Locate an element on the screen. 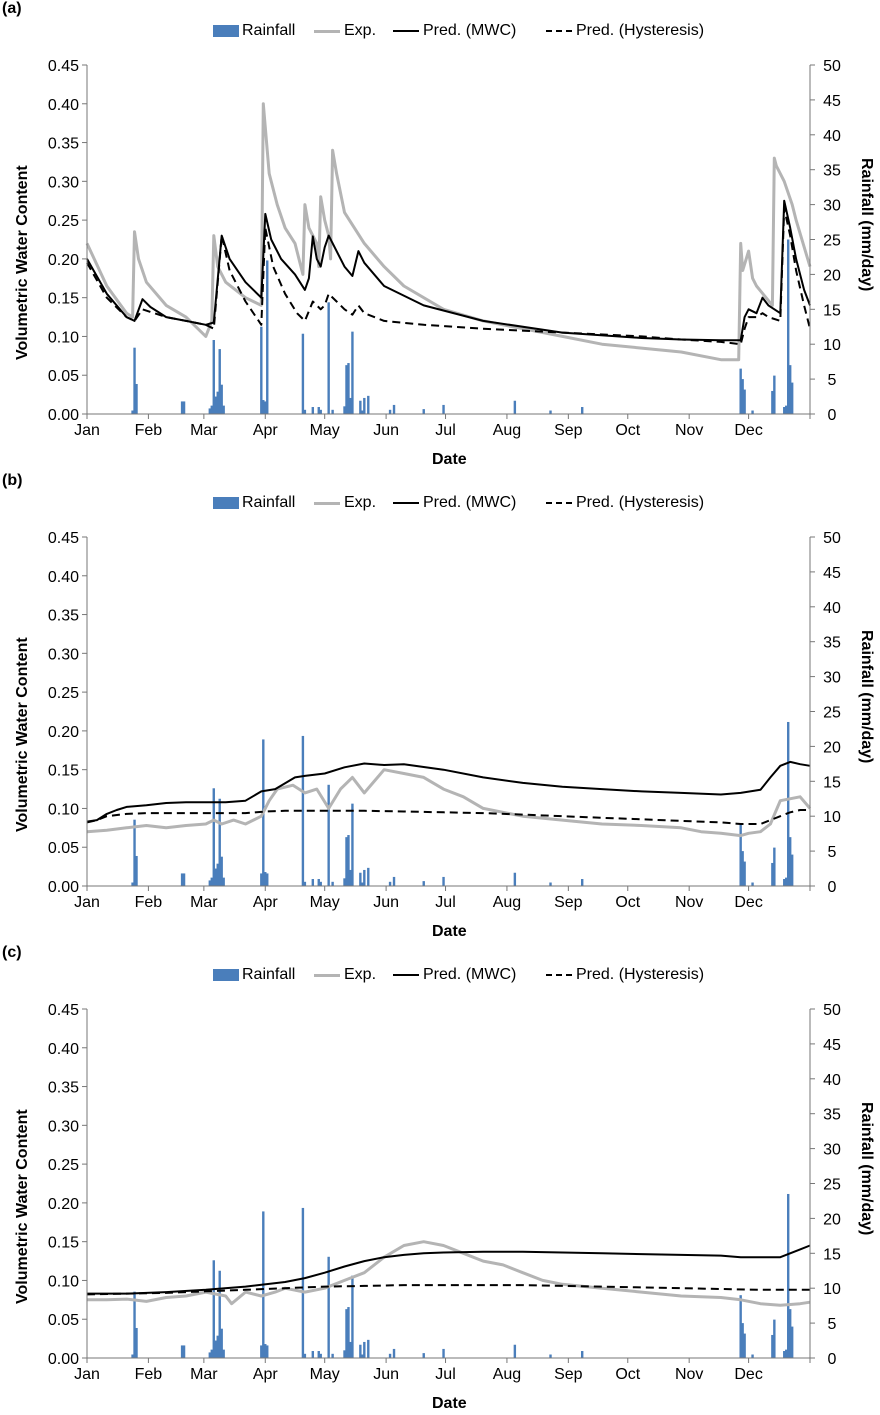 This screenshot has width=880, height=1415. y2-tick-label: 0 is located at coordinates (832, 1359).